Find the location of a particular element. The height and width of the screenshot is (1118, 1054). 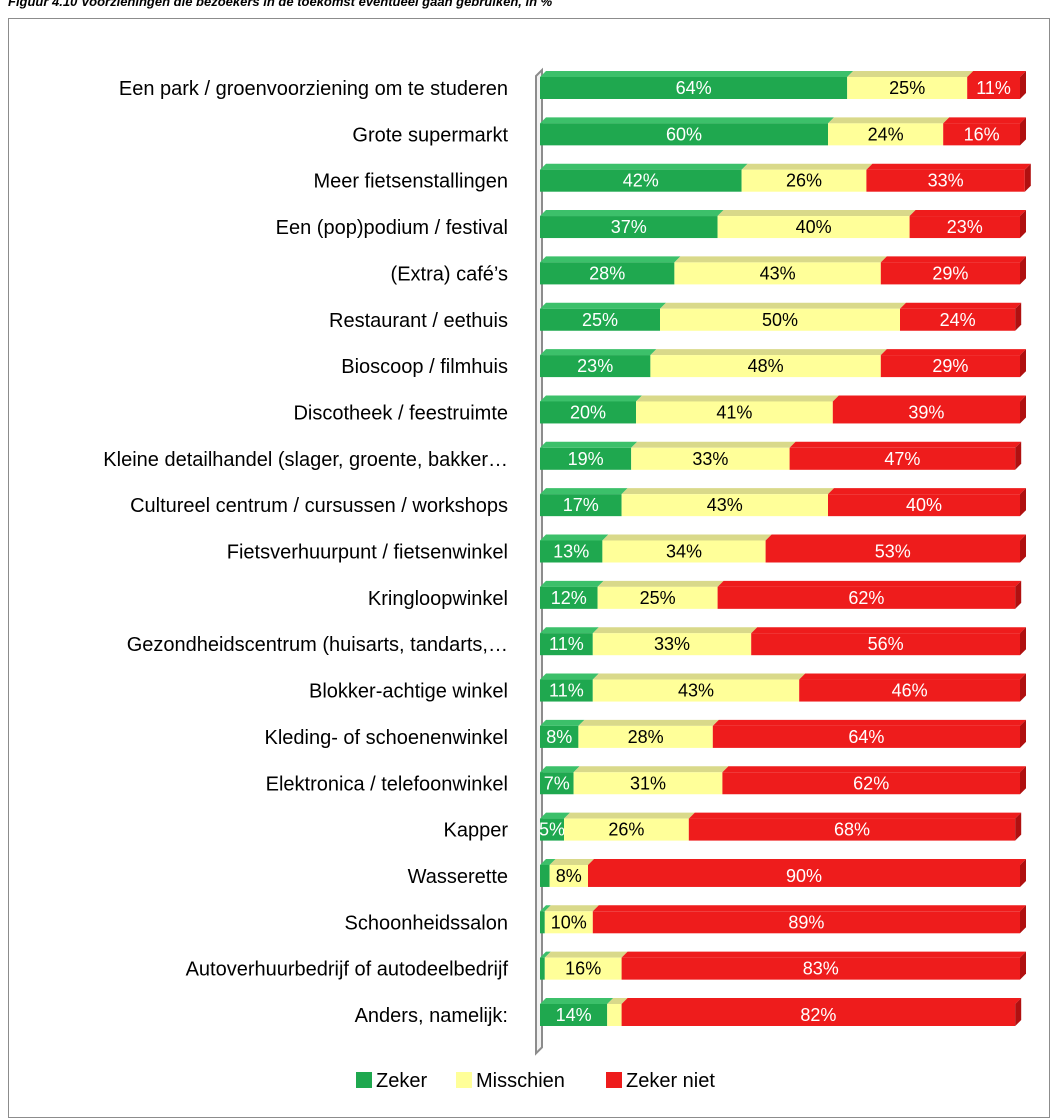

value-label: 40% is located at coordinates (814, 227).